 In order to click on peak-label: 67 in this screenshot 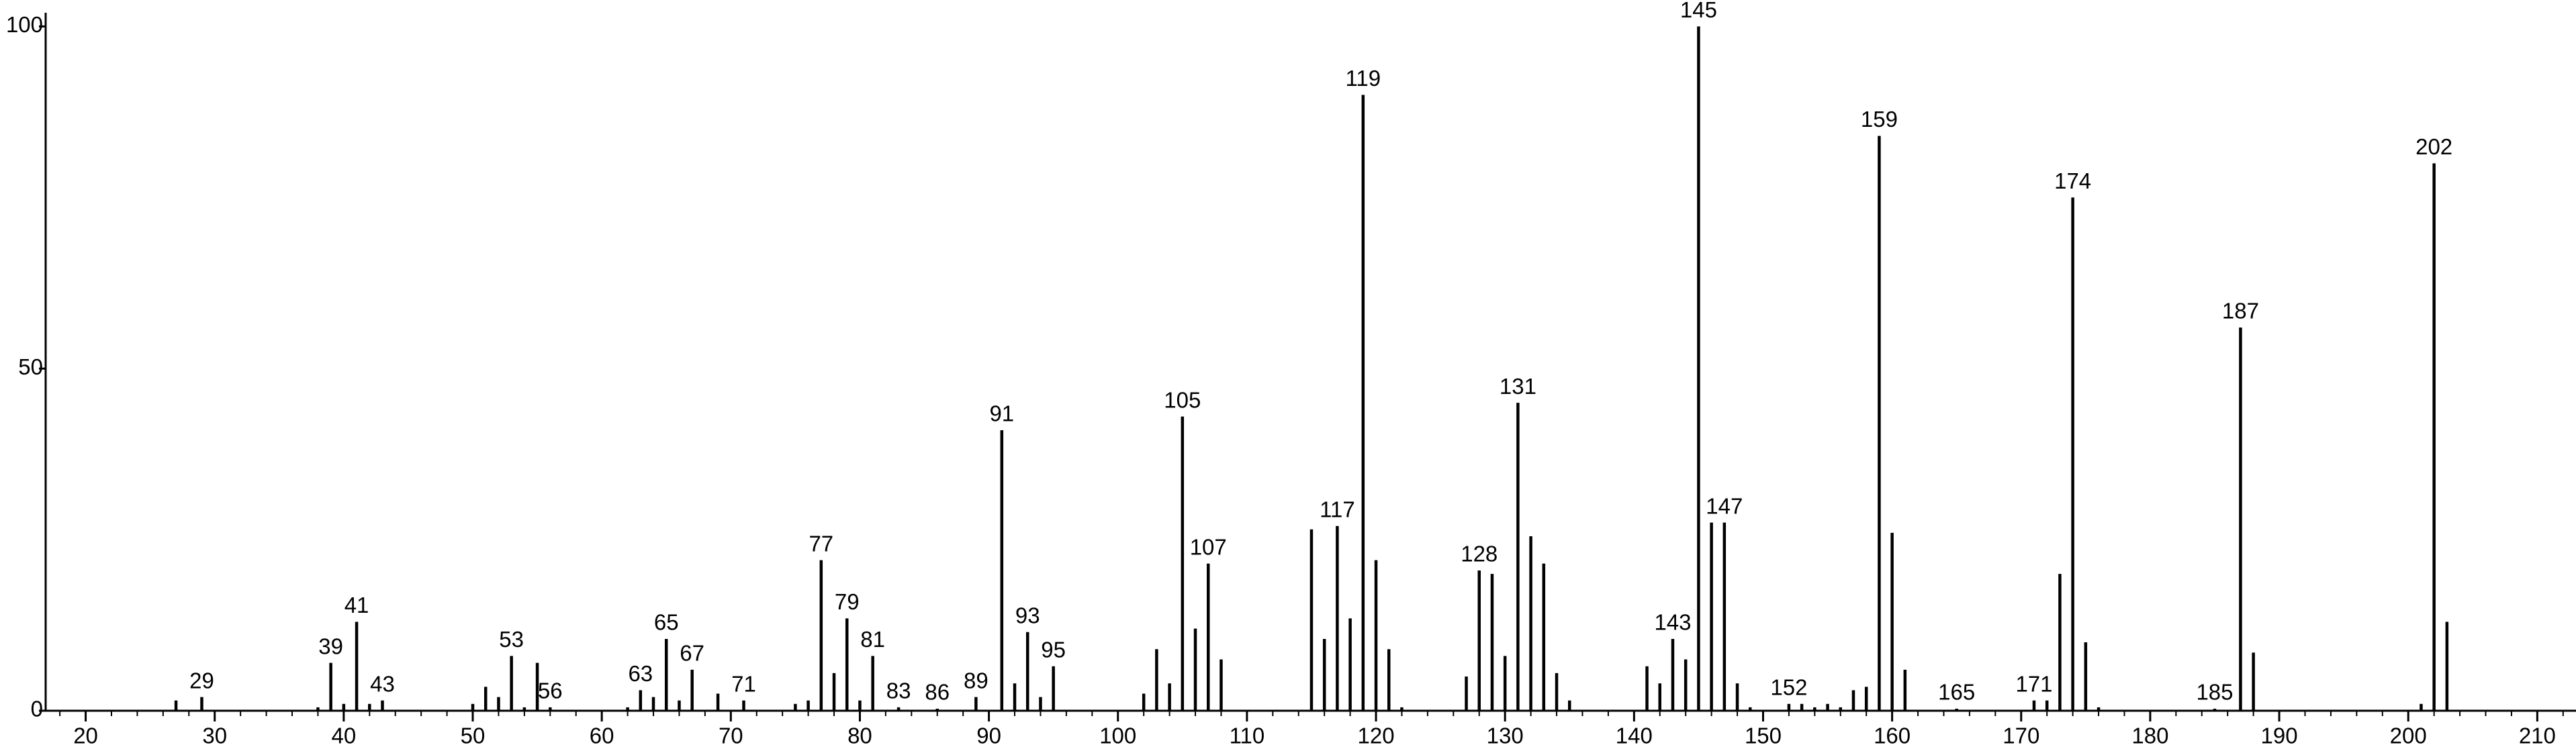, I will do `click(692, 654)`.